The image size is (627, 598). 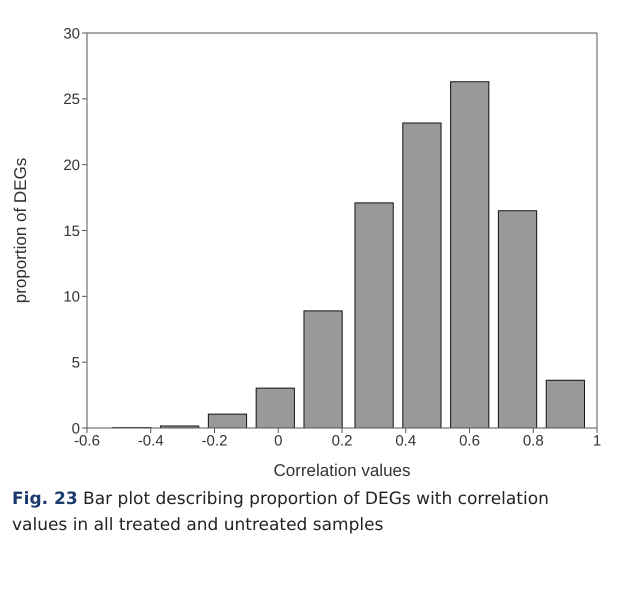 I want to click on x-tick-label: 0.8, so click(x=533, y=441).